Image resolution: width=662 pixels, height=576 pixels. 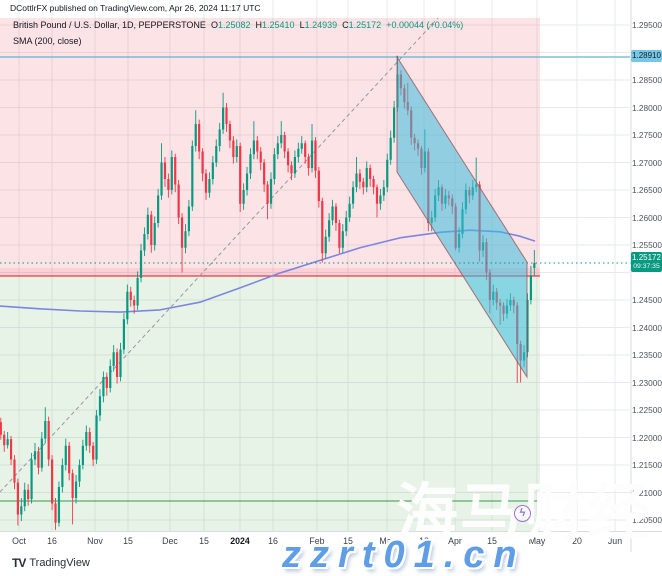 I want to click on price-tick-label: 1.28000, so click(x=647, y=107).